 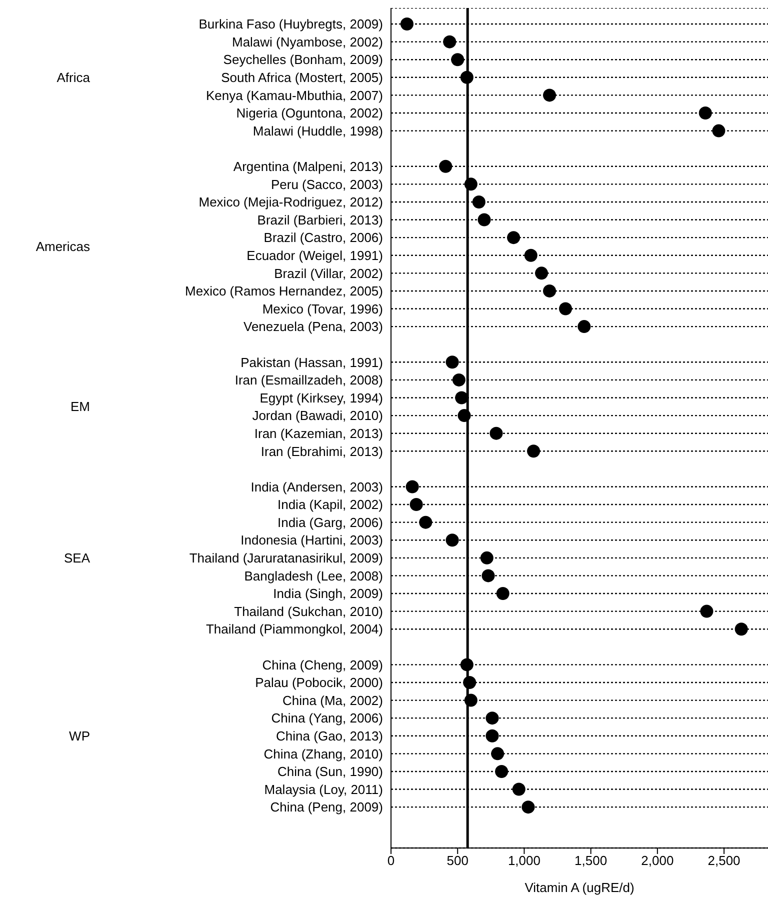 What do you see at coordinates (314, 255) in the screenshot?
I see `y-tick-label: Ecuador (Weigel, 1991)` at bounding box center [314, 255].